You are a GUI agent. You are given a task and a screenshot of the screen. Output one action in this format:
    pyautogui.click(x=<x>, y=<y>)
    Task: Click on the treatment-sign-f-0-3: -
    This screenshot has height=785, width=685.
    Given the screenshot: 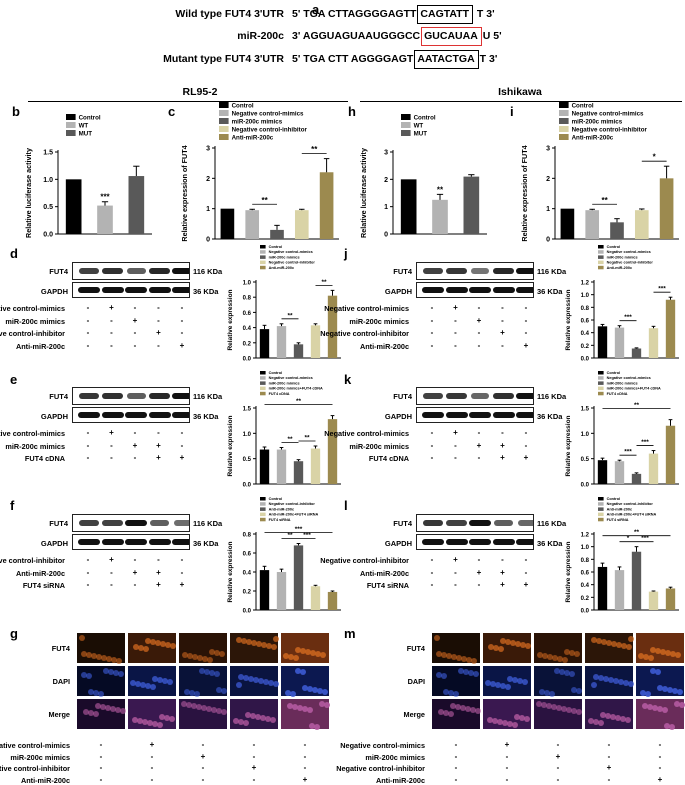 What is the action you would take?
    pyautogui.click(x=158, y=559)
    